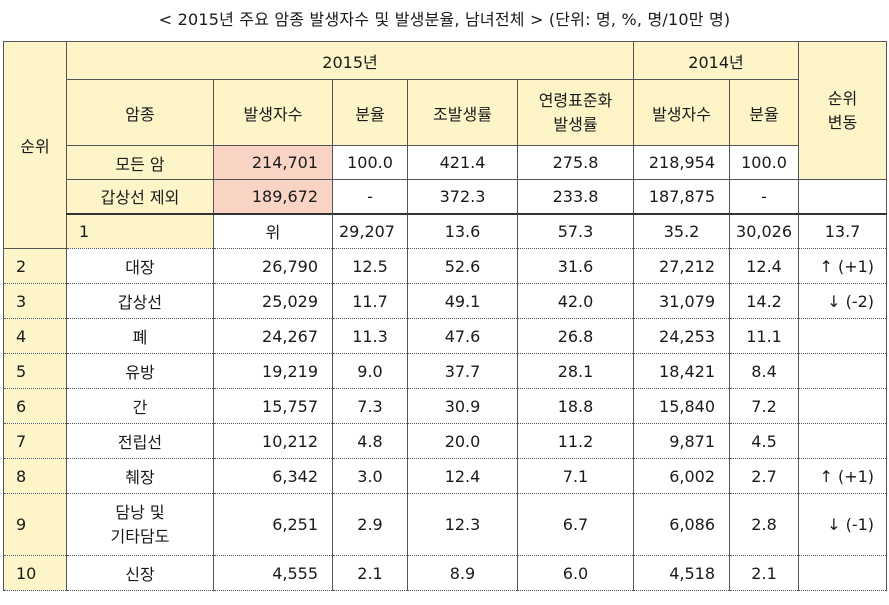 This screenshot has width=889, height=605. What do you see at coordinates (140, 301) in the screenshot?
I see `cancer-name: 갑상선` at bounding box center [140, 301].